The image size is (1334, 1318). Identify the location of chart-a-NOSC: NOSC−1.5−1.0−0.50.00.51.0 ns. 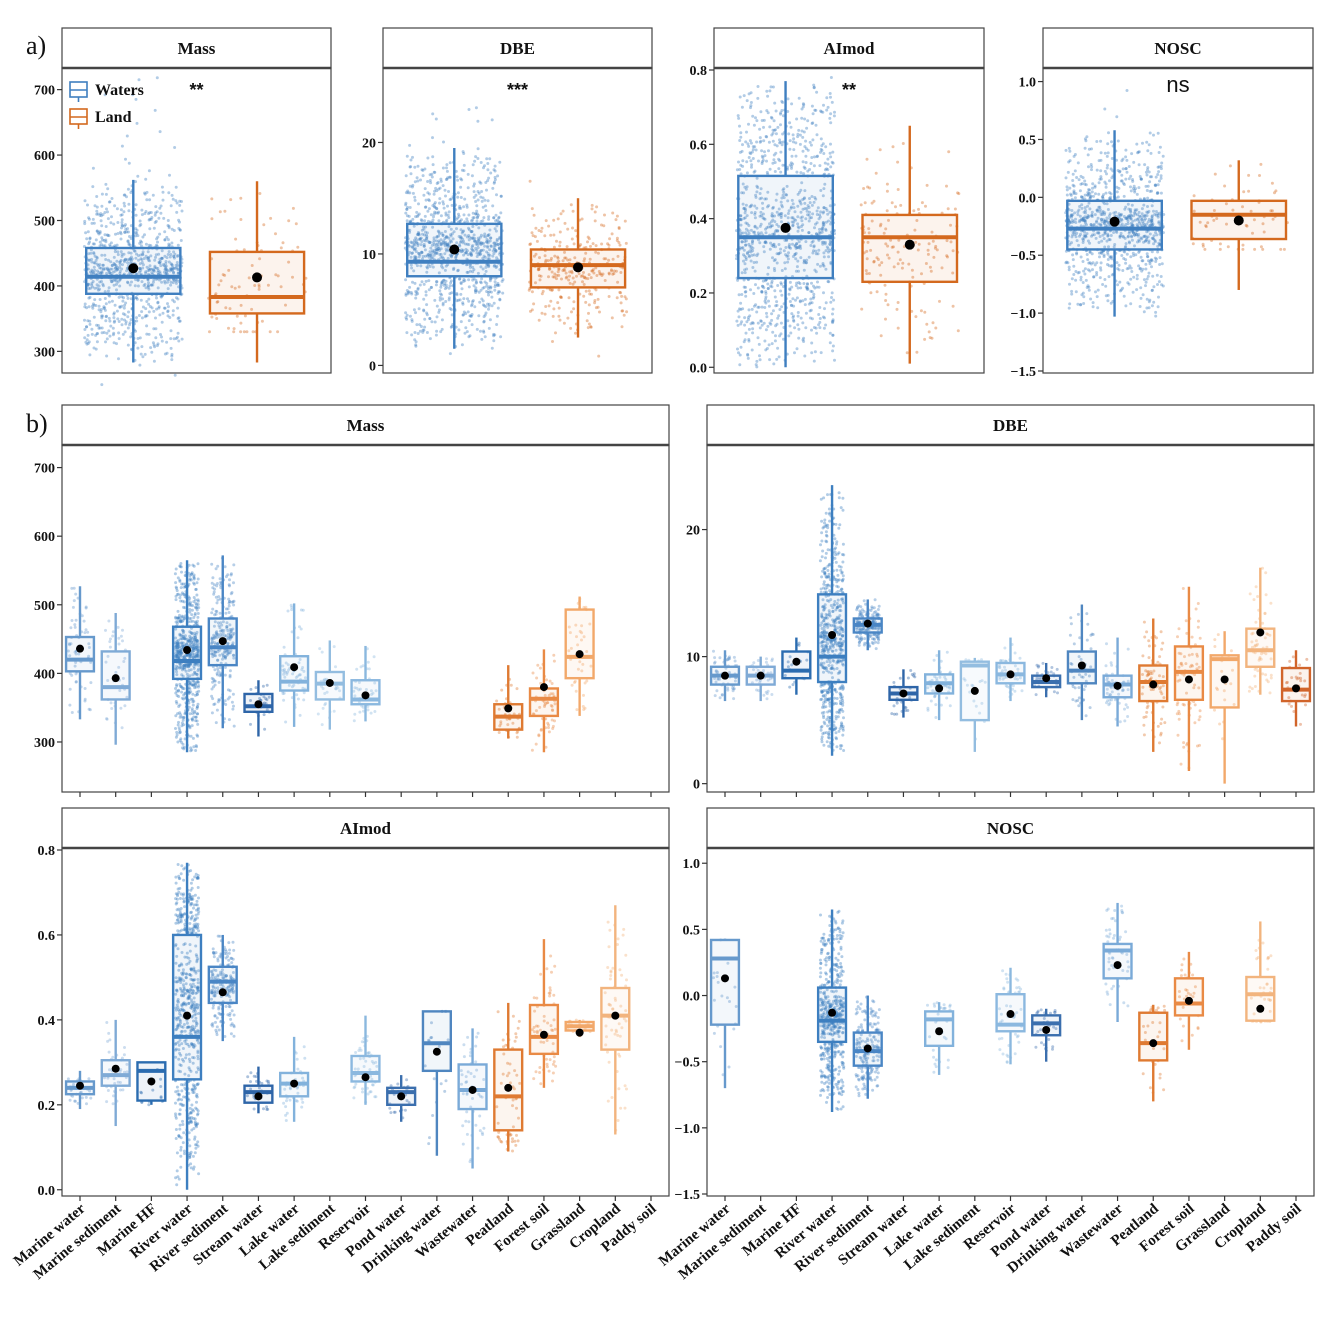
(1162, 203).